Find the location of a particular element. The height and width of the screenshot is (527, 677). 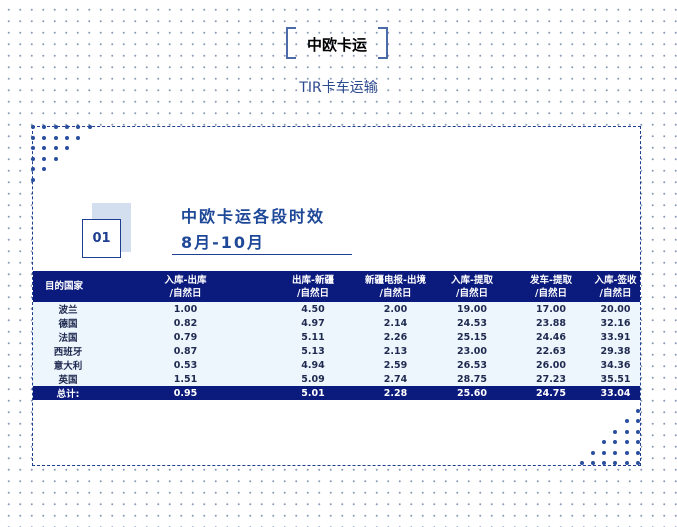

country-cell: 法国 is located at coordinates (68, 337).